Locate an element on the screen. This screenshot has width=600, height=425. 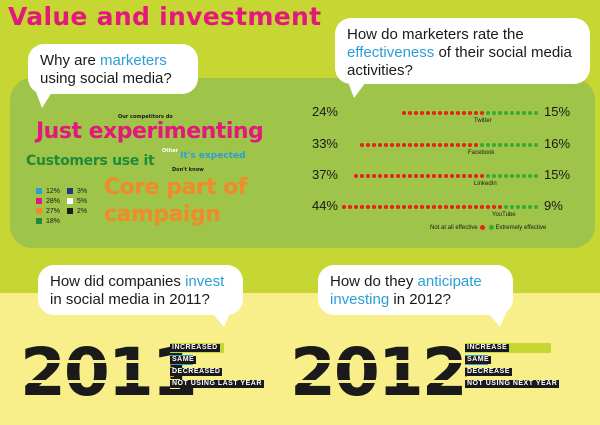
legend-item: 3% is located at coordinates (82, 191).